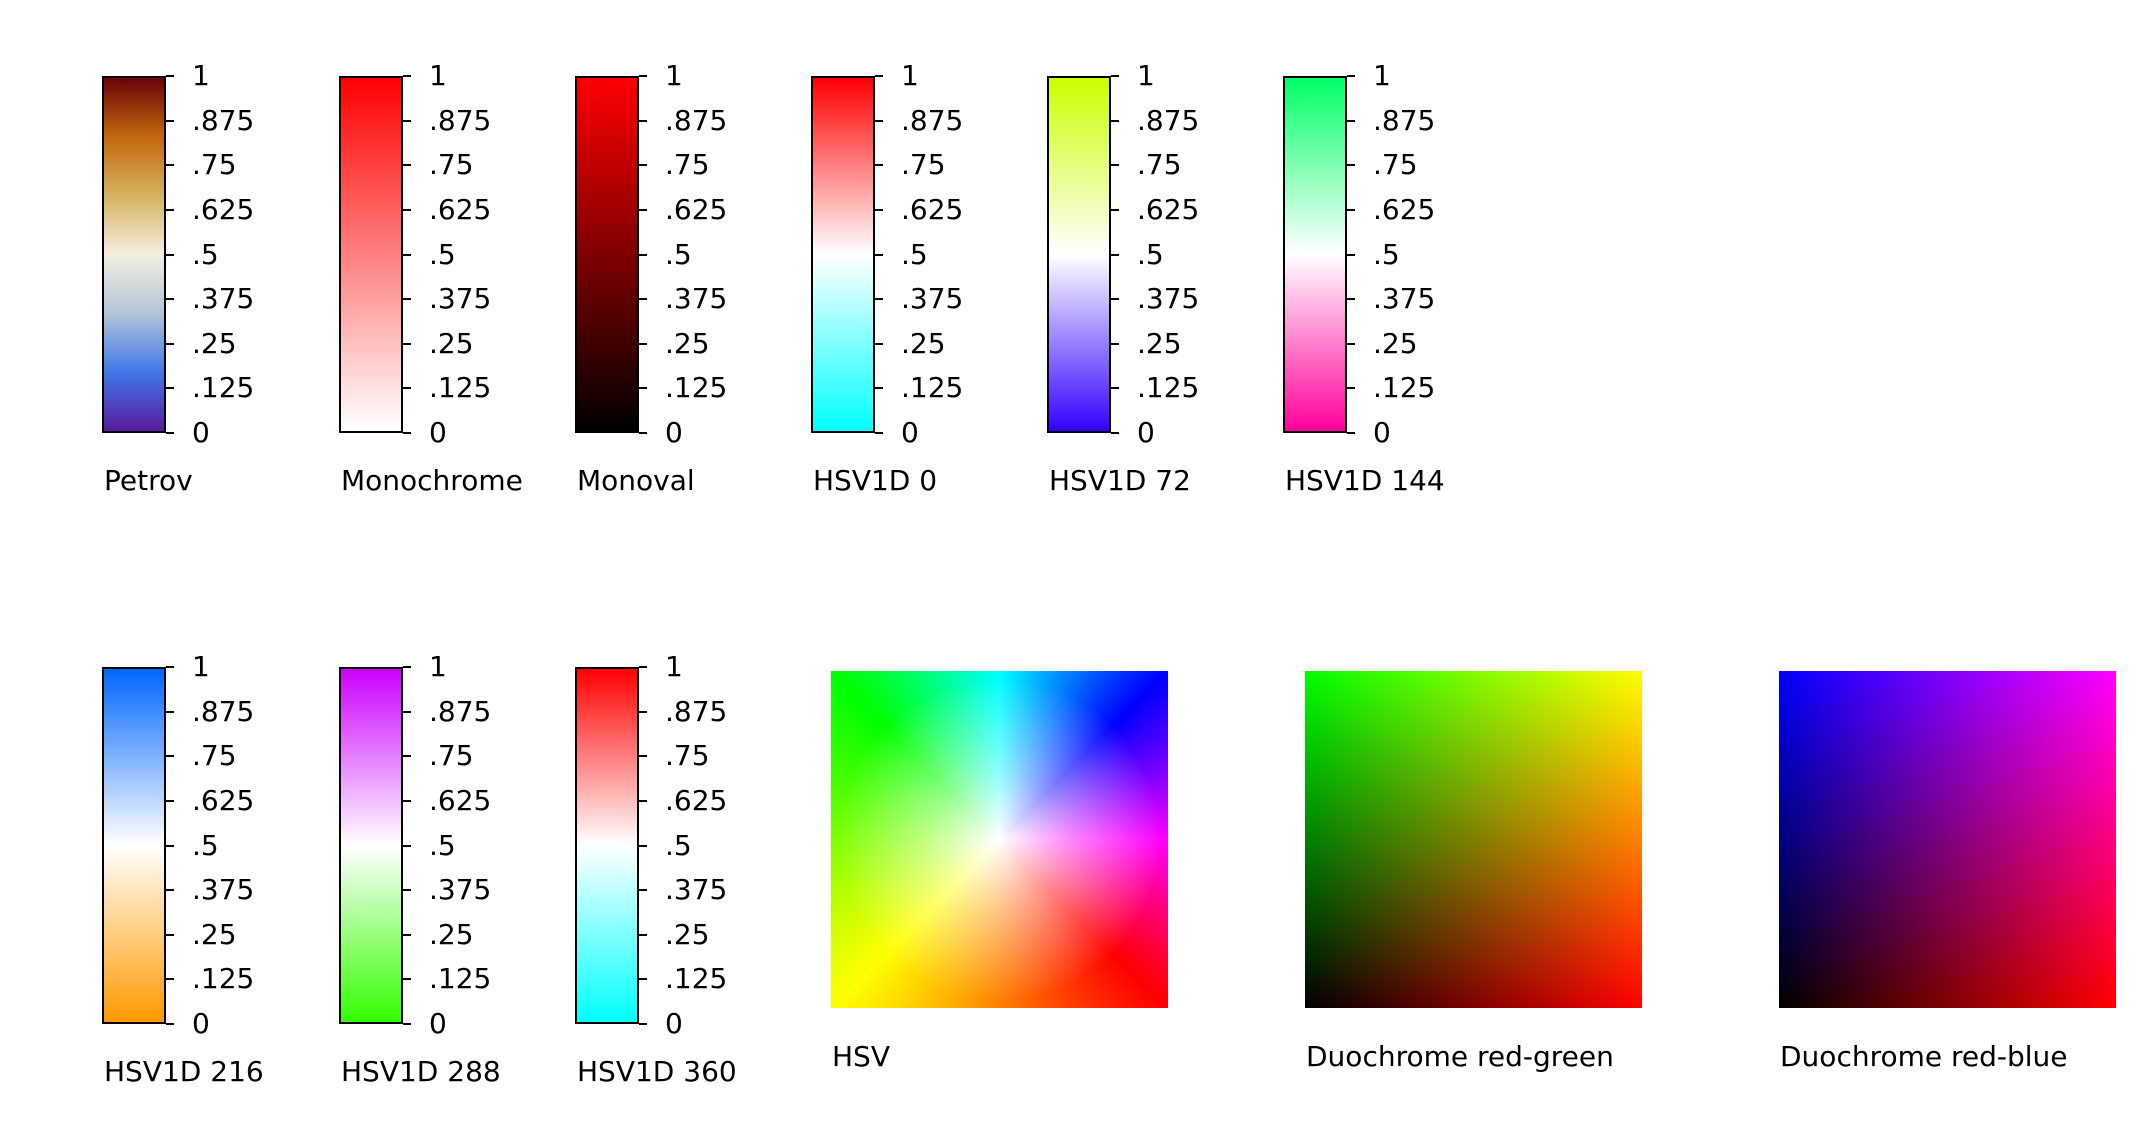 The height and width of the screenshot is (1134, 2151). Describe the element at coordinates (607, 254) in the screenshot. I see `colorbar-monoval` at that location.